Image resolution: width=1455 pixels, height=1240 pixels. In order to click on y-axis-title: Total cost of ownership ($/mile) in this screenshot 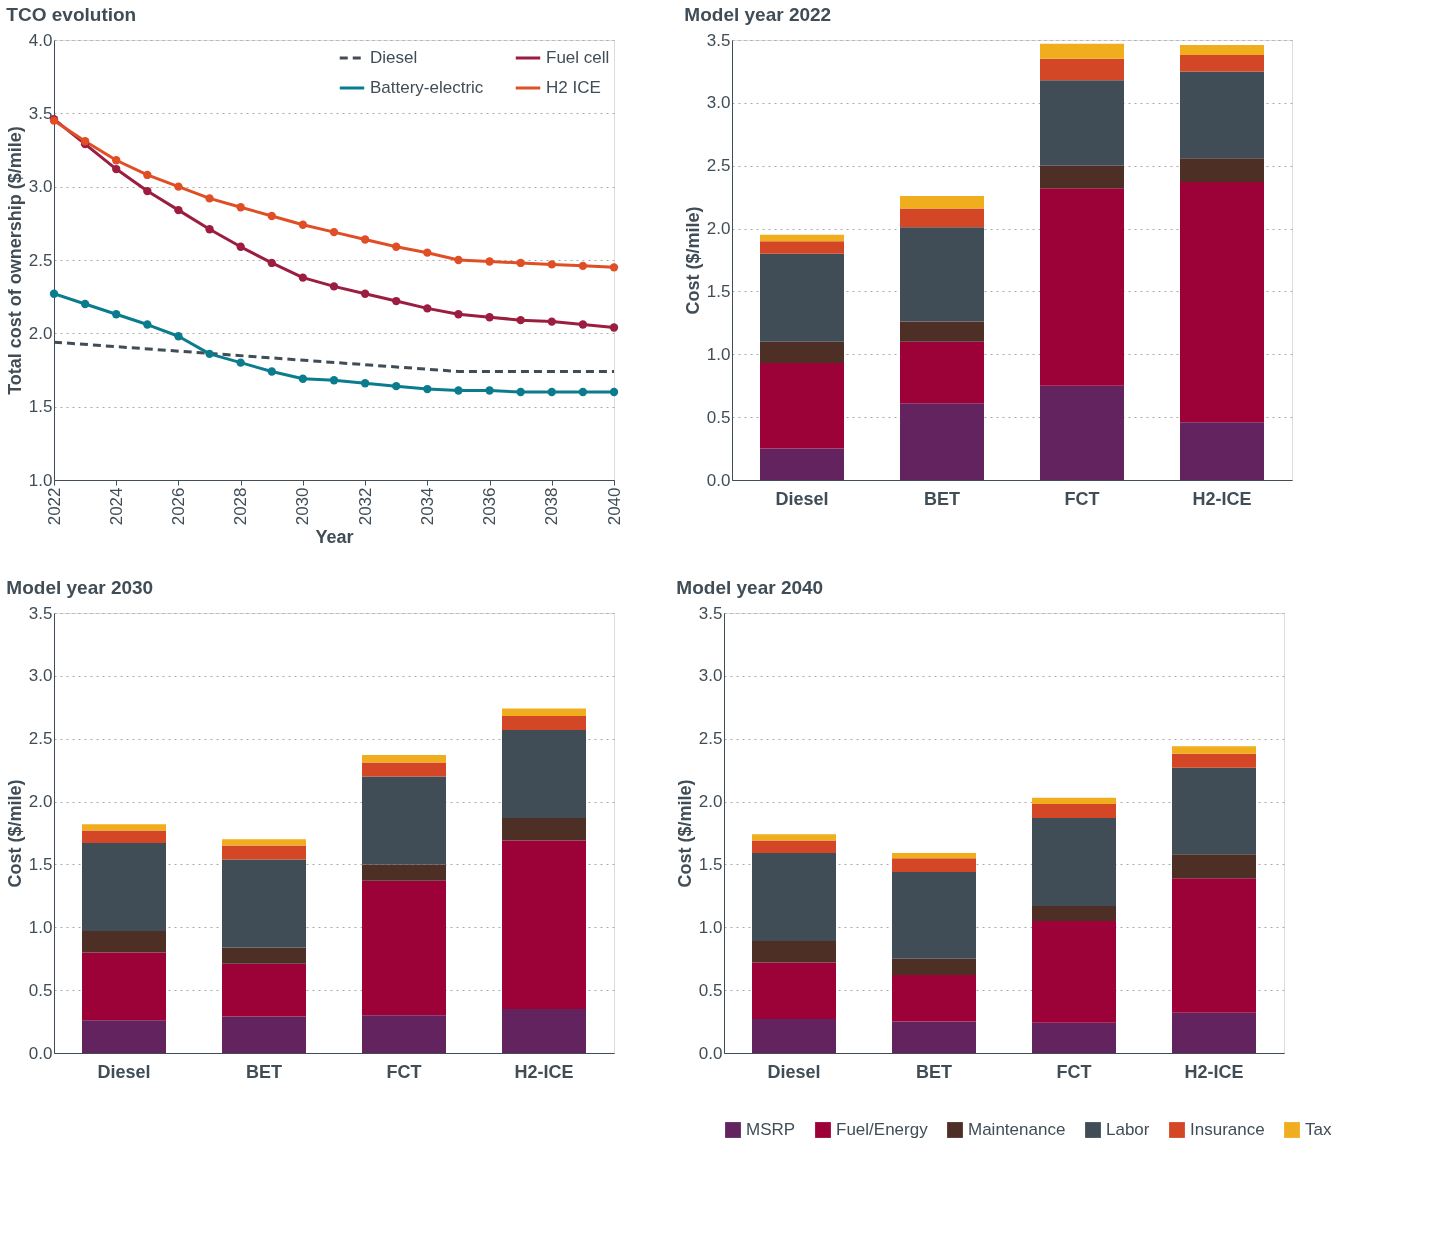, I will do `click(14, 260)`.